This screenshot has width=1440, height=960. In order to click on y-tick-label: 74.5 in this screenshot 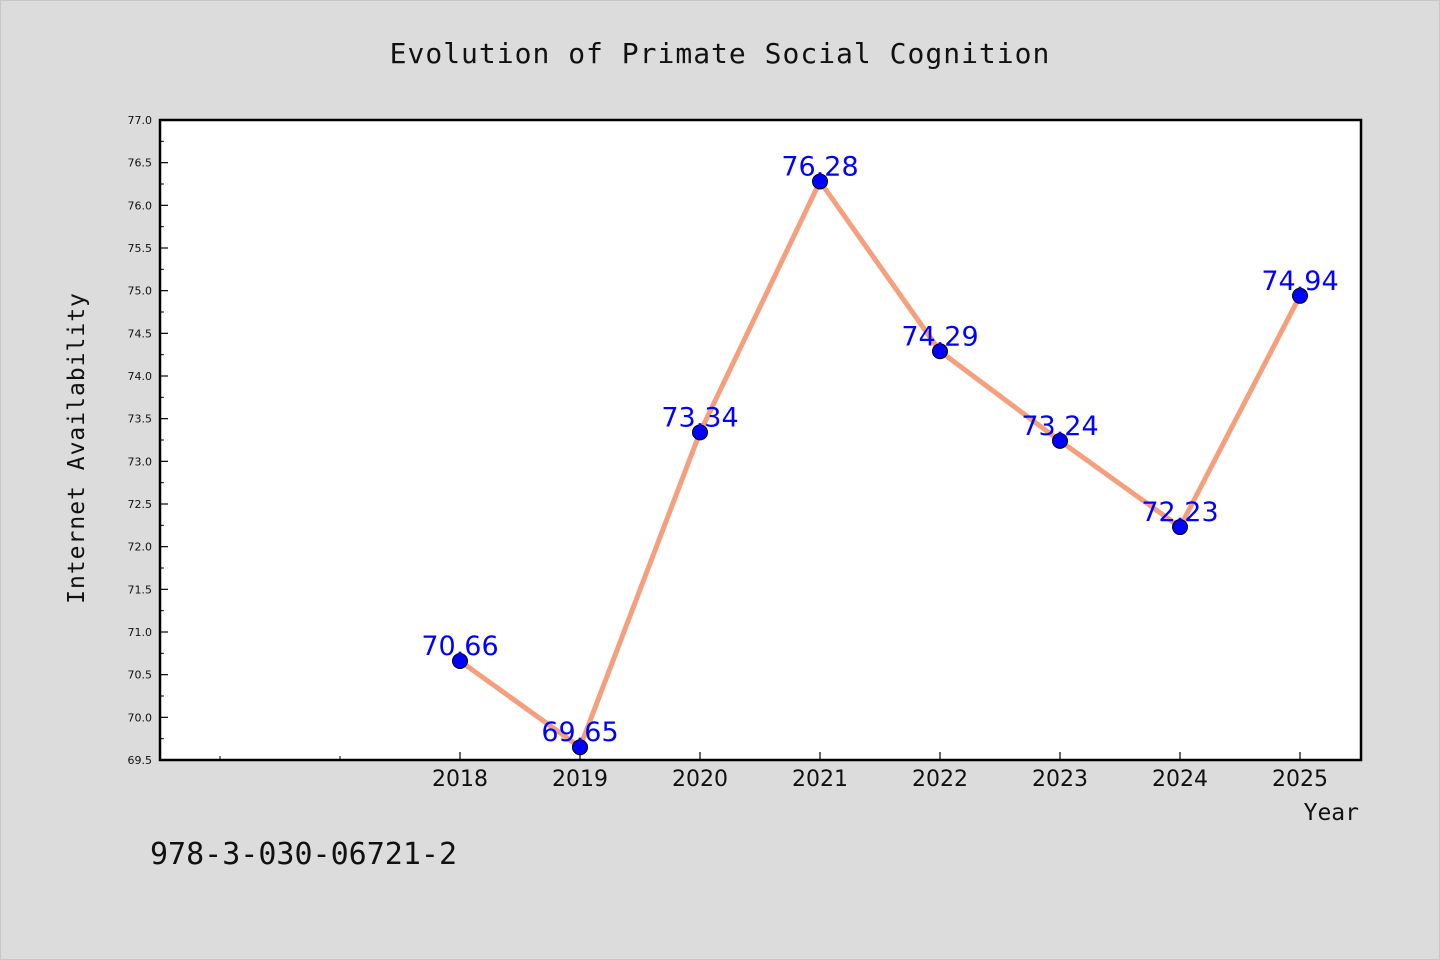, I will do `click(140, 333)`.